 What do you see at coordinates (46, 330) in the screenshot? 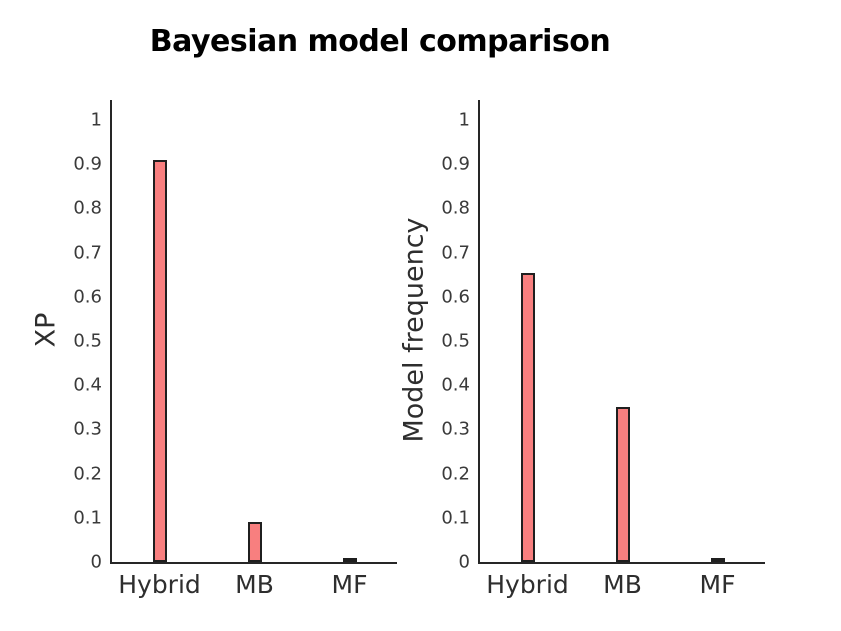
I see `y-axis-label-xp: XP` at bounding box center [46, 330].